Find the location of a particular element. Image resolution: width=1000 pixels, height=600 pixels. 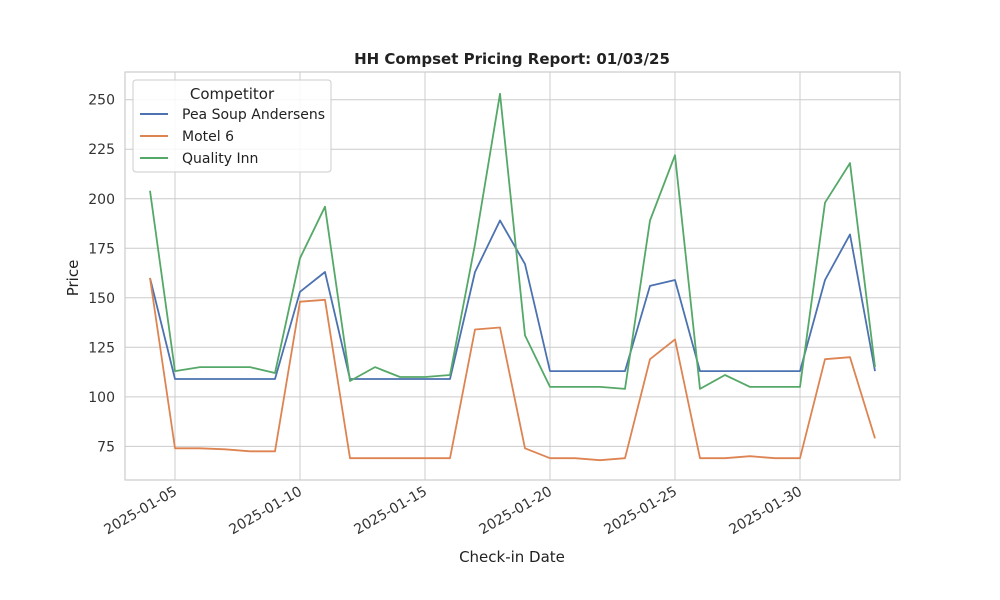

chart-title: HH Compset Pricing Report: 01/03/25 is located at coordinates (512, 59).